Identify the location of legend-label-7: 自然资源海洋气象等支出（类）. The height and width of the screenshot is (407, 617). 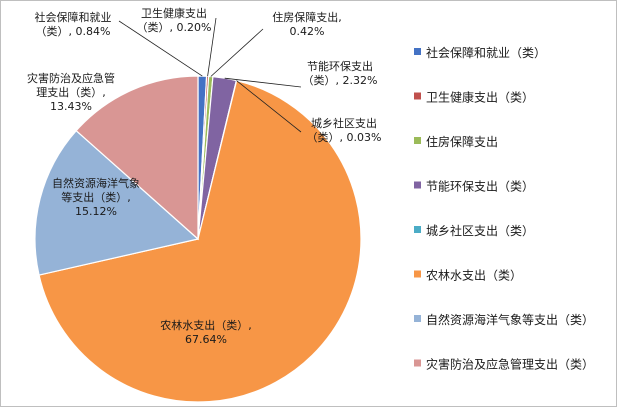
(510, 319).